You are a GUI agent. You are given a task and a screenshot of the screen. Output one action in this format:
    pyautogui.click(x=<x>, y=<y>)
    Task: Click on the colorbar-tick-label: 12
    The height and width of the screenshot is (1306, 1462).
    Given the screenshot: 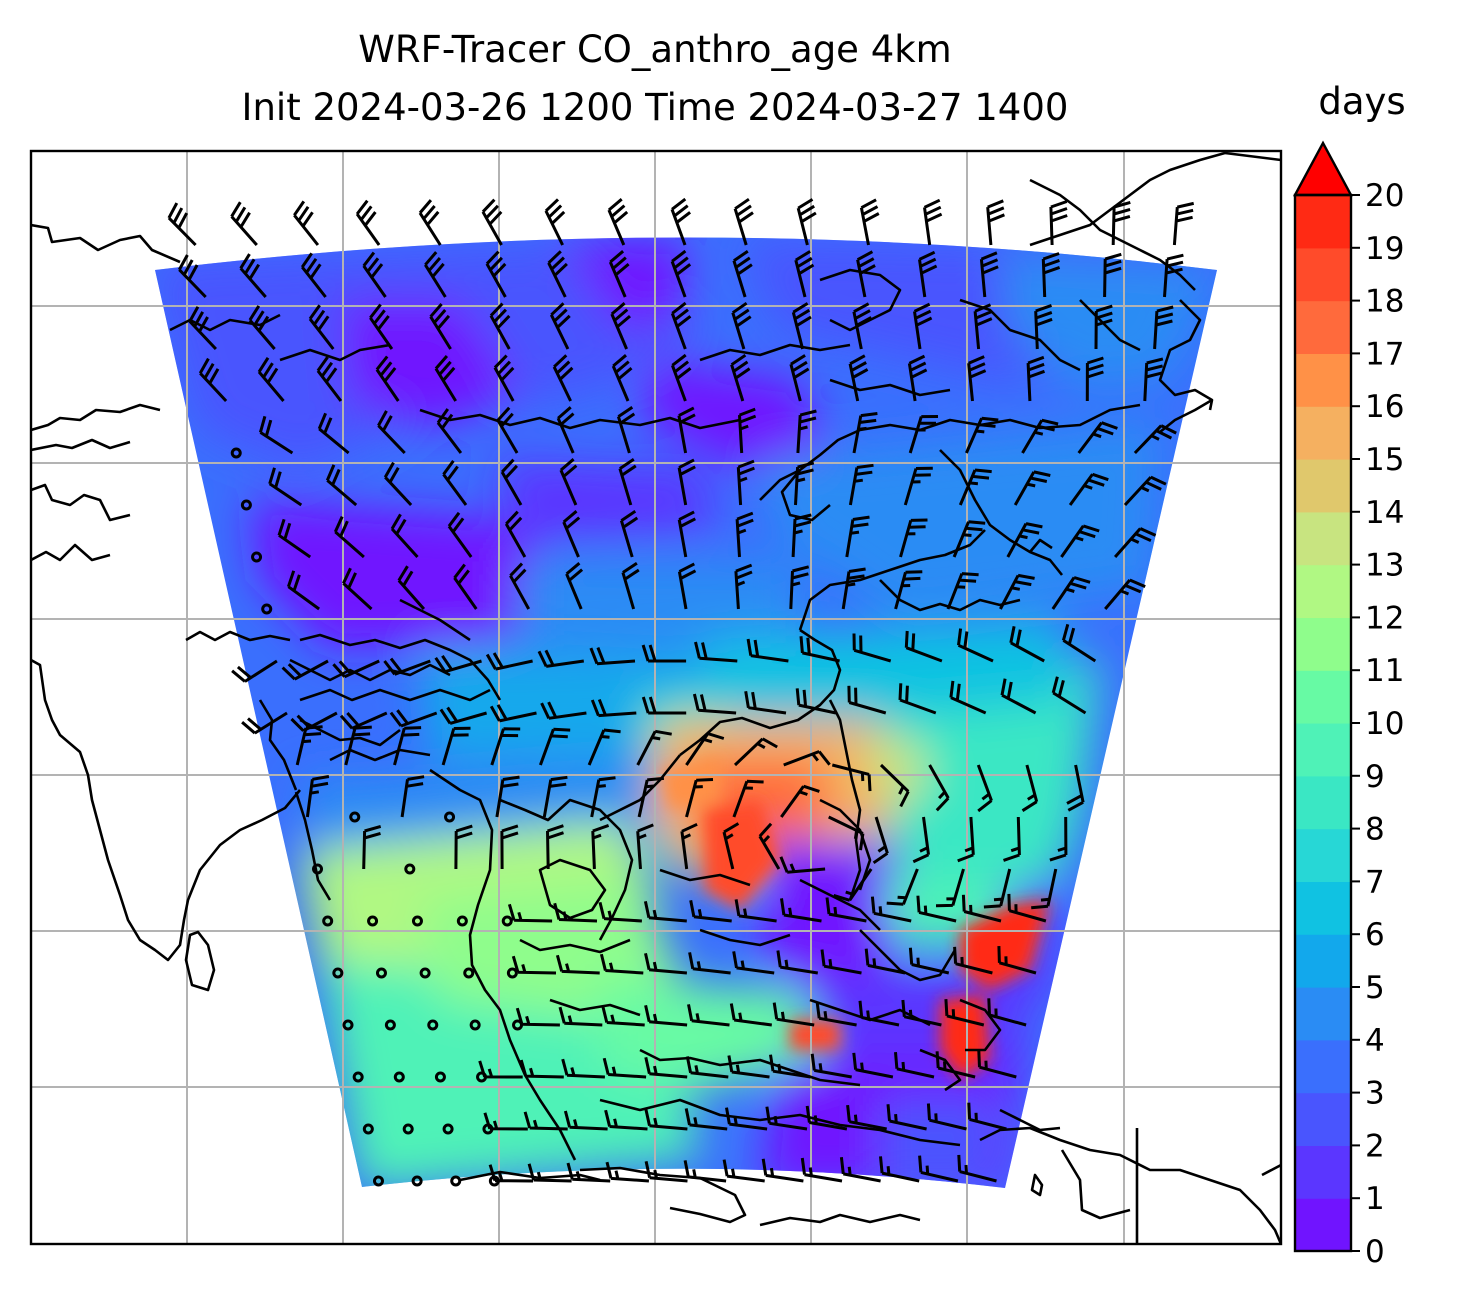 What is the action you would take?
    pyautogui.click(x=1384, y=618)
    